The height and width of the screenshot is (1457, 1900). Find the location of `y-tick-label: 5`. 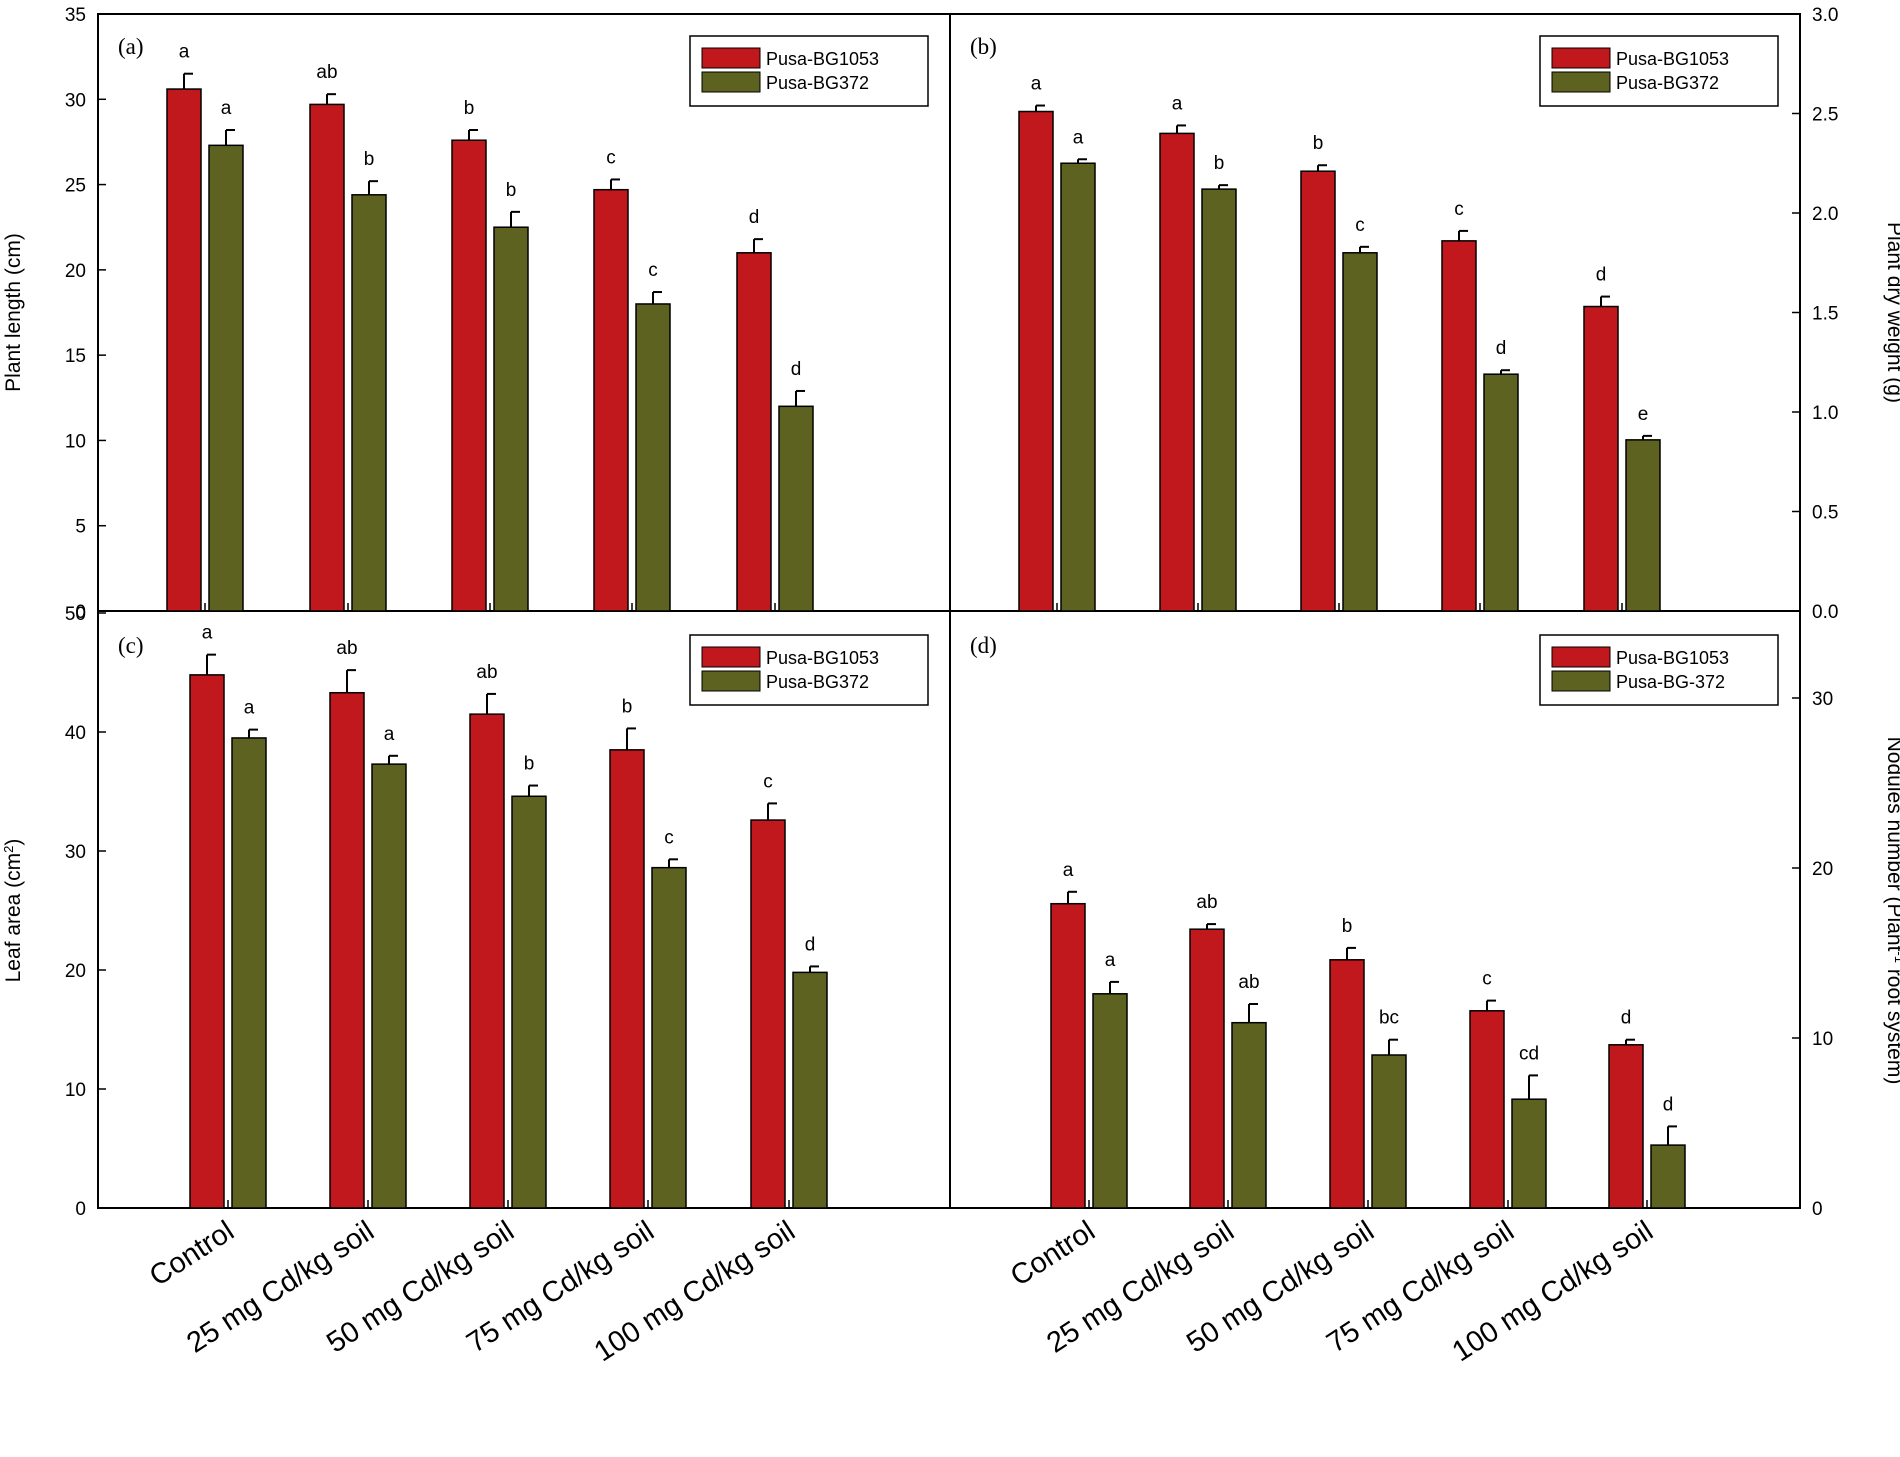

y-tick-label: 5 is located at coordinates (80, 527).